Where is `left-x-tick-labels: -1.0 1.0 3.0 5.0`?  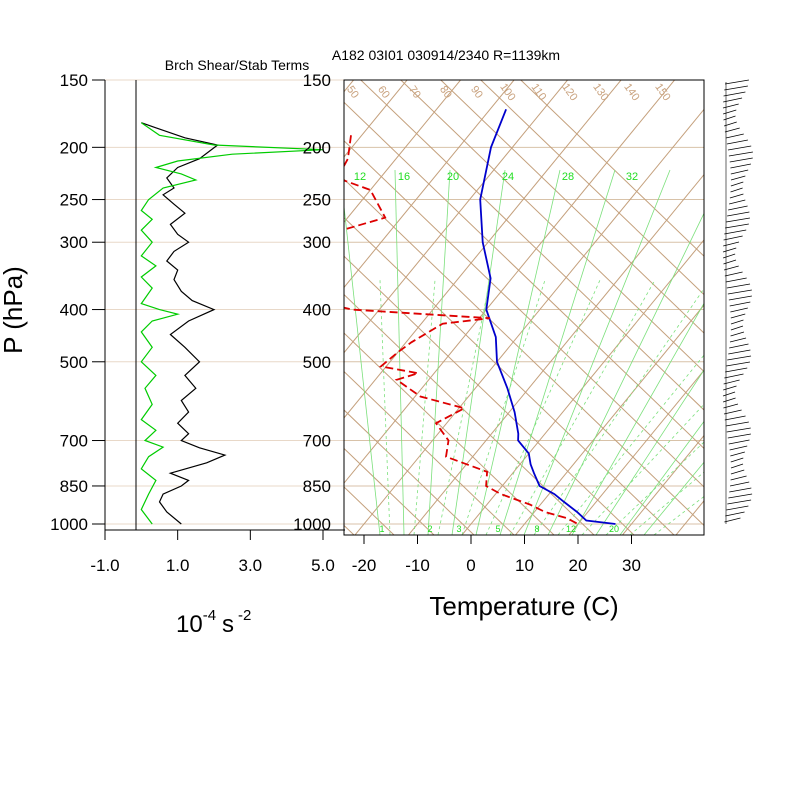 left-x-tick-labels: -1.0 1.0 3.0 5.0 is located at coordinates (212, 552).